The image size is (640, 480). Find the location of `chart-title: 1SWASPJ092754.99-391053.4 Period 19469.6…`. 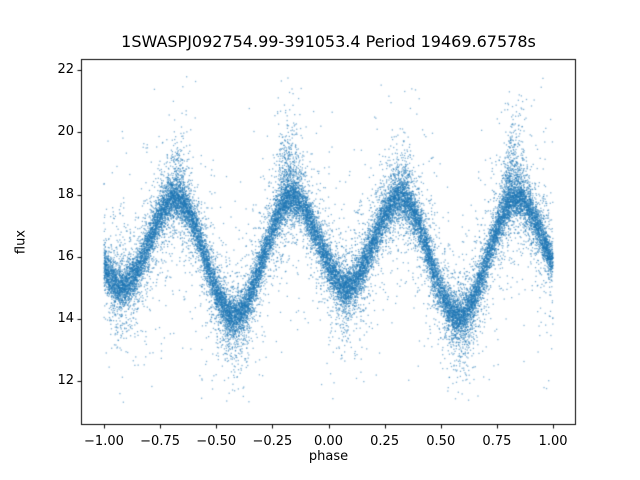

chart-title: 1SWASPJ092754.99-391053.4 Period 19469.6… is located at coordinates (328, 41).